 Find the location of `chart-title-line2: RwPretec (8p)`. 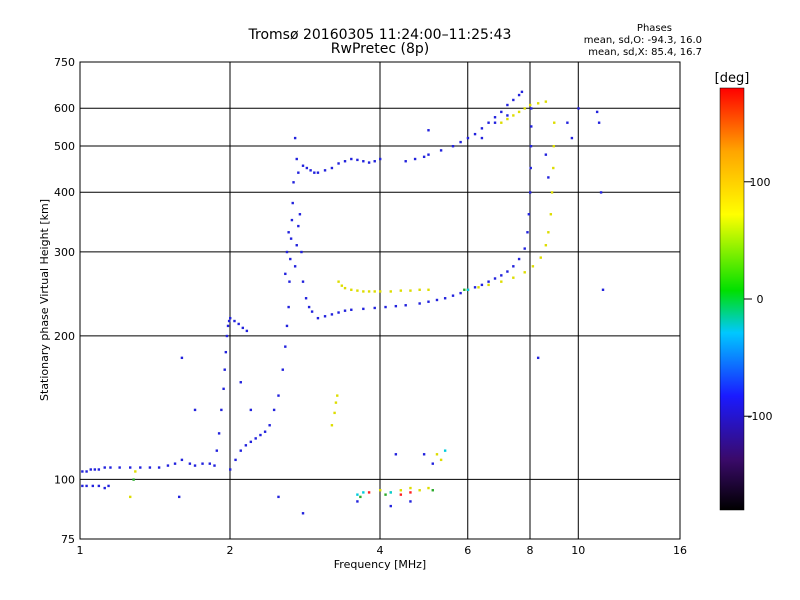

chart-title-line2: RwPretec (8p) is located at coordinates (380, 49).